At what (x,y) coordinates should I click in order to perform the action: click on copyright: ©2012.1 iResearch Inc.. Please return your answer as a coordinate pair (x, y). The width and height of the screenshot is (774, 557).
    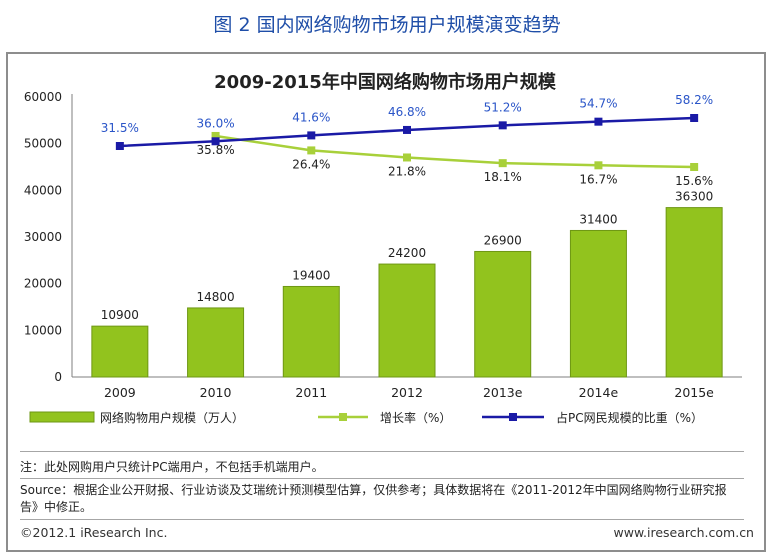
    Looking at the image, I should click on (94, 532).